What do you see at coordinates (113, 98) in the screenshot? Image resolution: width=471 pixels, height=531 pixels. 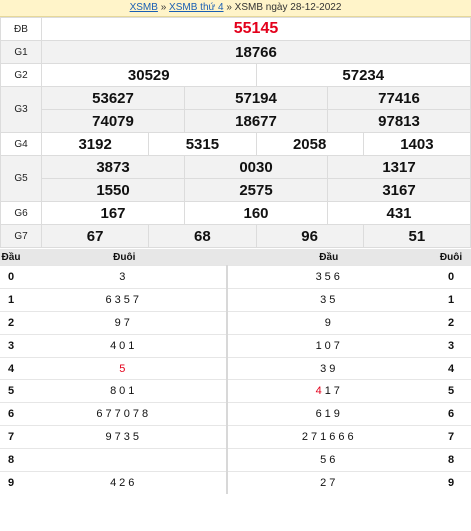 I see `prize-value: 53627` at bounding box center [113, 98].